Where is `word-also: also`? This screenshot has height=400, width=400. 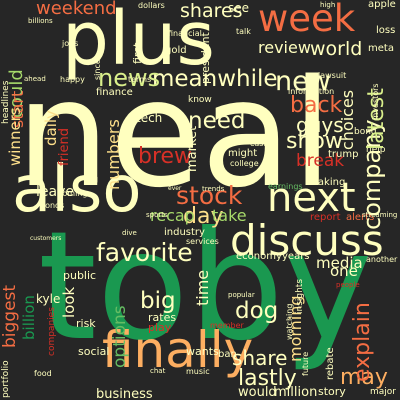 word-also: also is located at coordinates (77, 190).